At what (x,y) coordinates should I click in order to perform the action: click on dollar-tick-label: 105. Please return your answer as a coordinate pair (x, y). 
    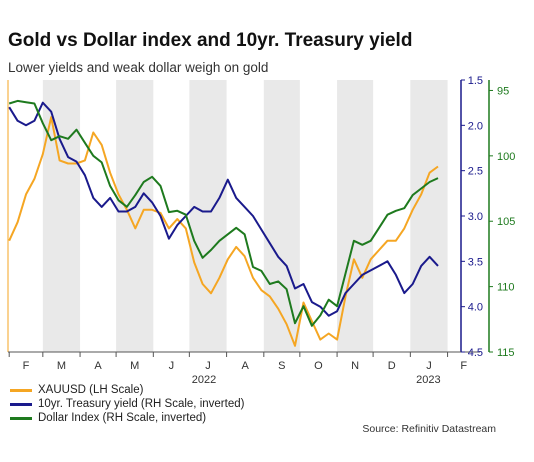
    Looking at the image, I should click on (506, 222).